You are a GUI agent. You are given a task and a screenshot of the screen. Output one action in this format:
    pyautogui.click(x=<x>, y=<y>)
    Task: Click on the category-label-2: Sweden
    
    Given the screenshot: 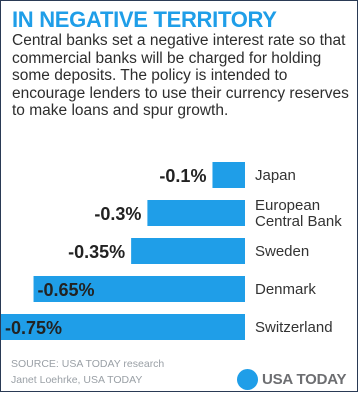 What is the action you would take?
    pyautogui.click(x=282, y=251)
    